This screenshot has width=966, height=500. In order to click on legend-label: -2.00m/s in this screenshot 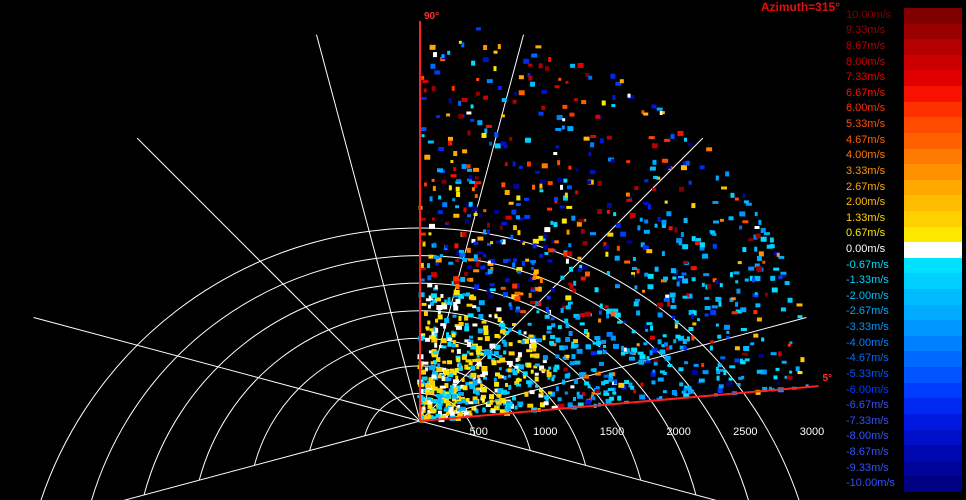, I will do `click(867, 295)`.